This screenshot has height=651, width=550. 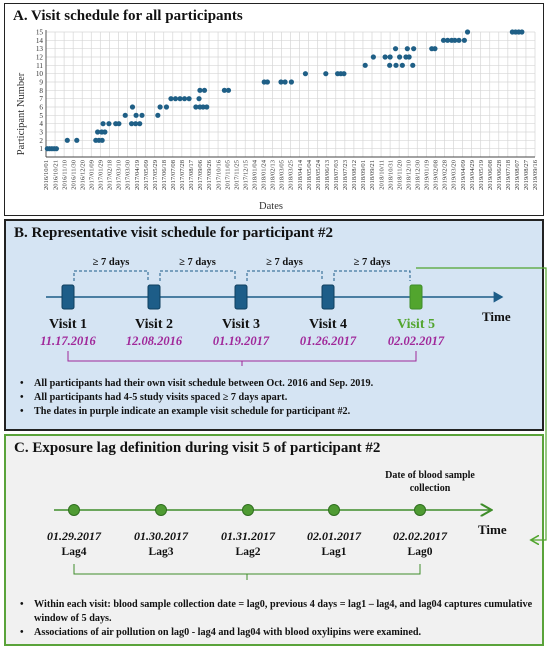 What do you see at coordinates (74, 552) in the screenshot?
I see `lag-label: Lag4` at bounding box center [74, 552].